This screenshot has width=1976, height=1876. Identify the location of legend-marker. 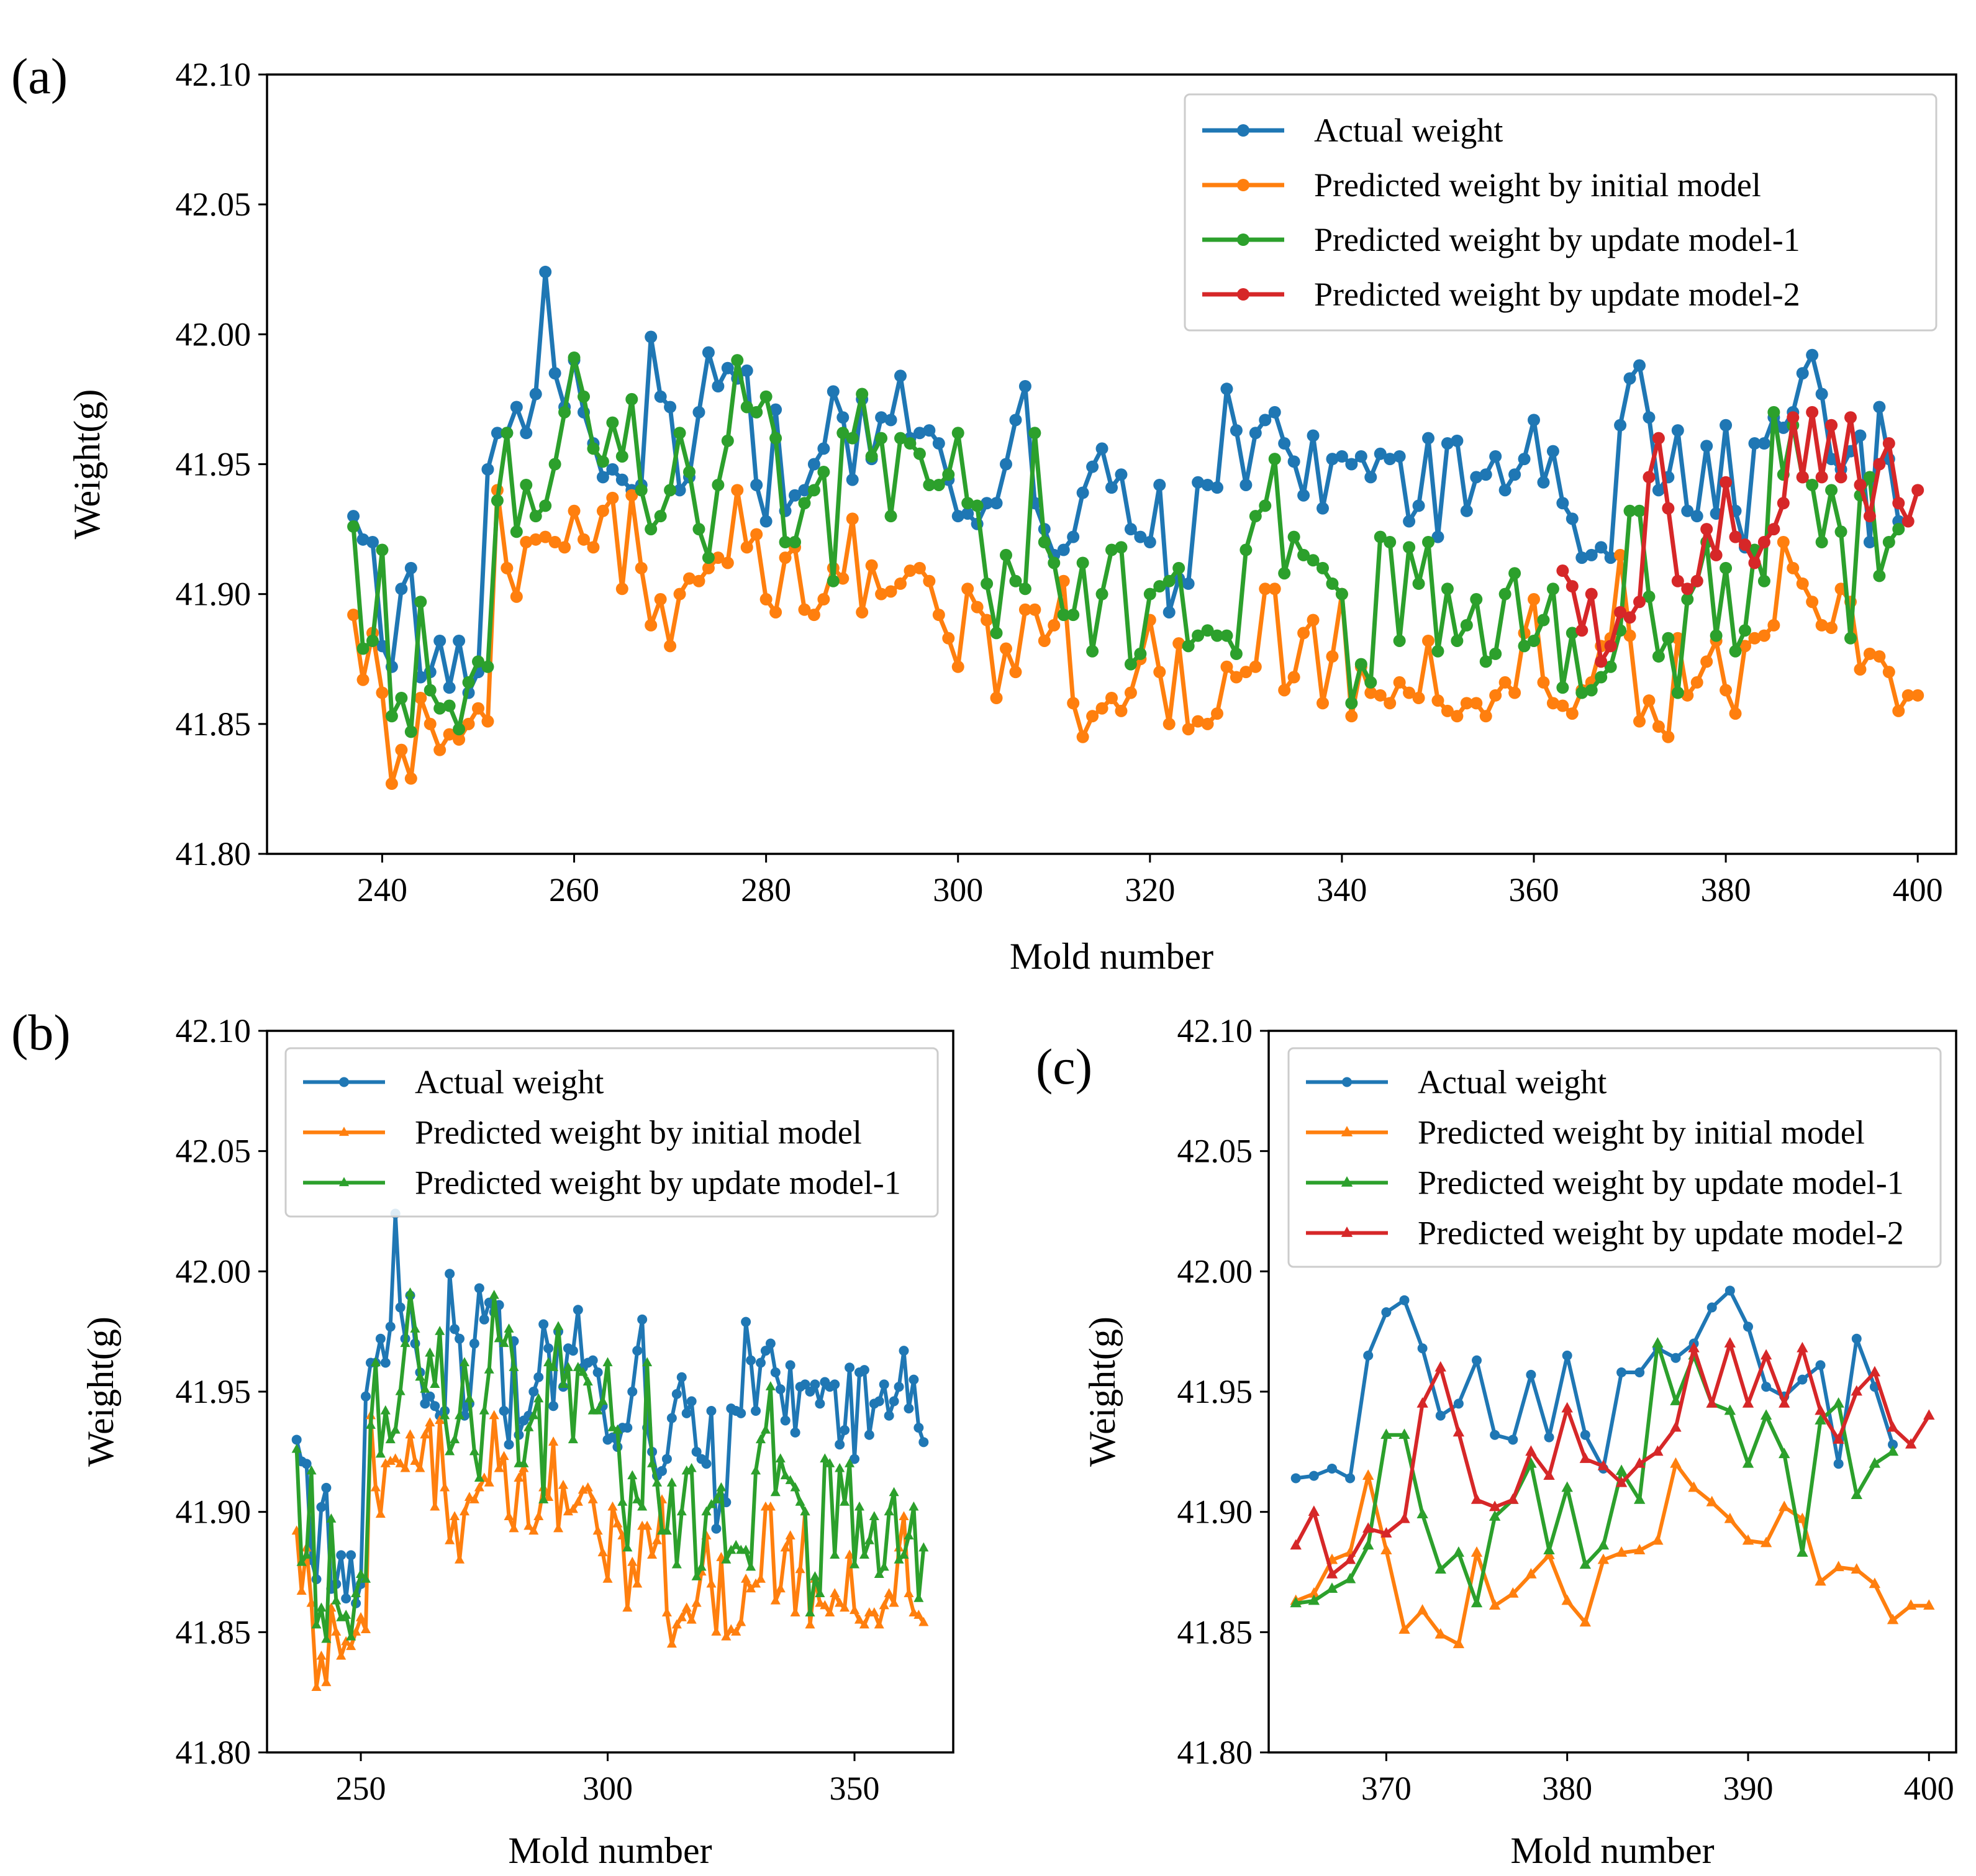
(1347, 1131).